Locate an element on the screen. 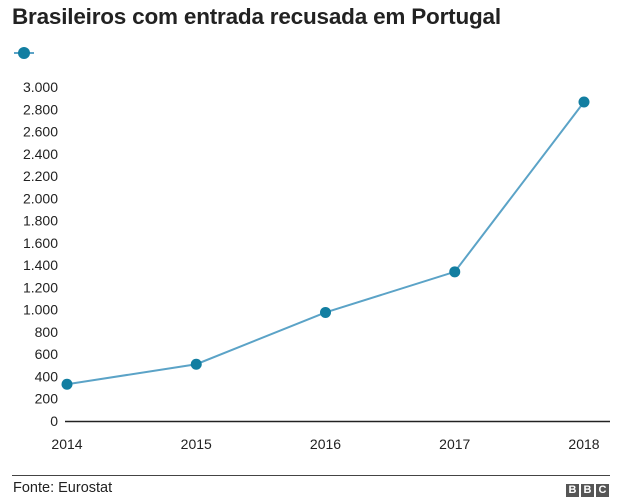 The image size is (624, 501). y-tick-label: 2.600 is located at coordinates (40, 132).